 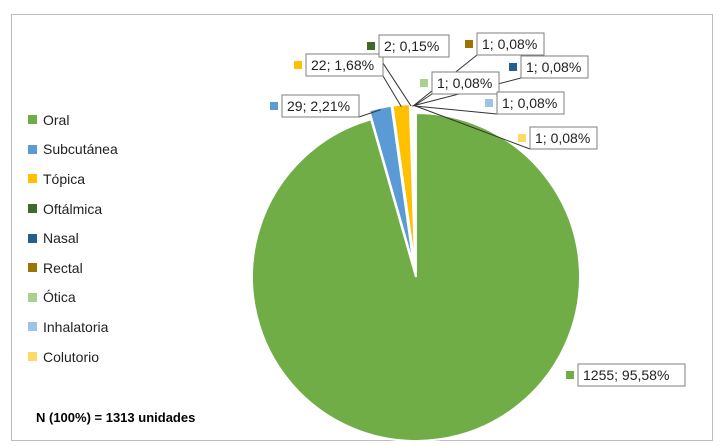 I want to click on data-label-subcutanea: 29; 2,21%, so click(x=318, y=106).